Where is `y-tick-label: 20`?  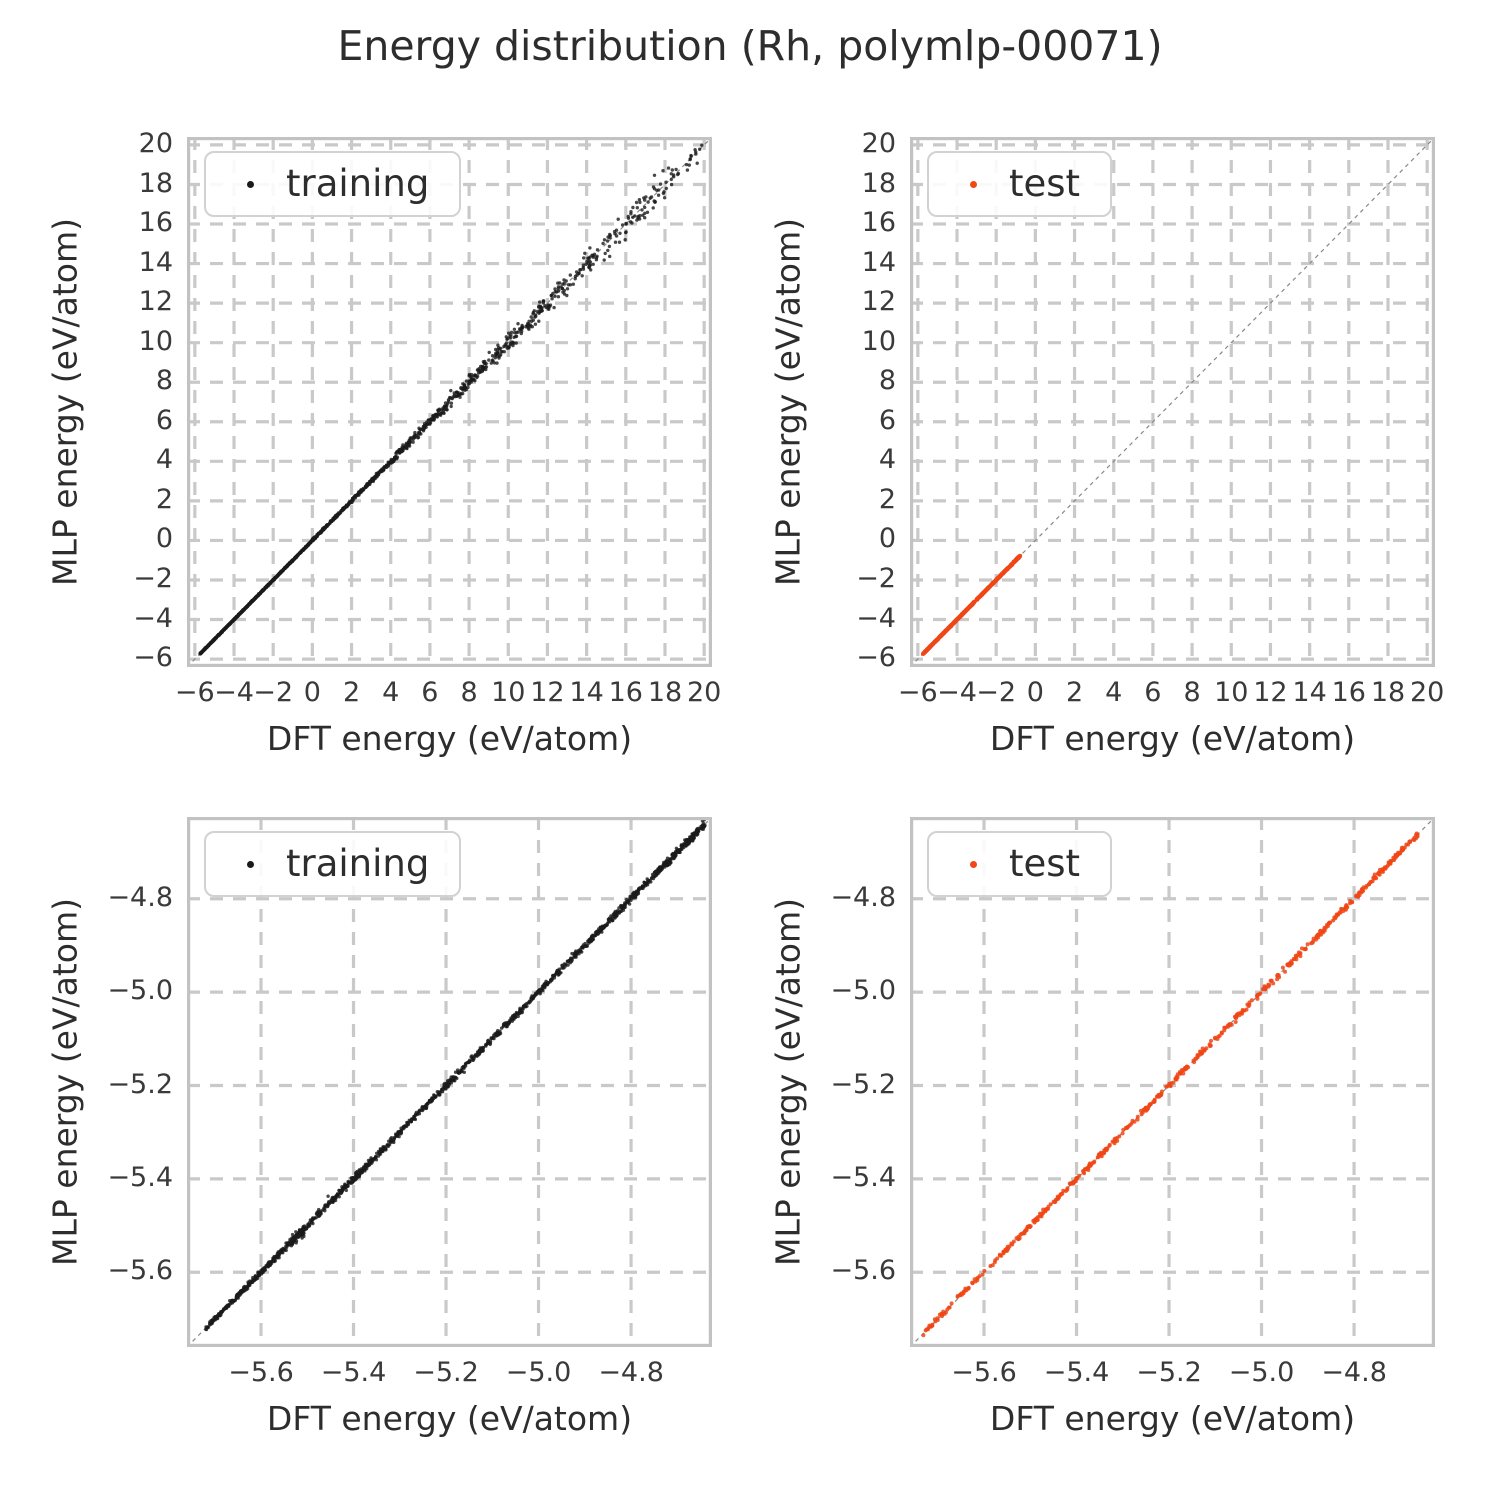
y-tick-label: 20 is located at coordinates (155, 143).